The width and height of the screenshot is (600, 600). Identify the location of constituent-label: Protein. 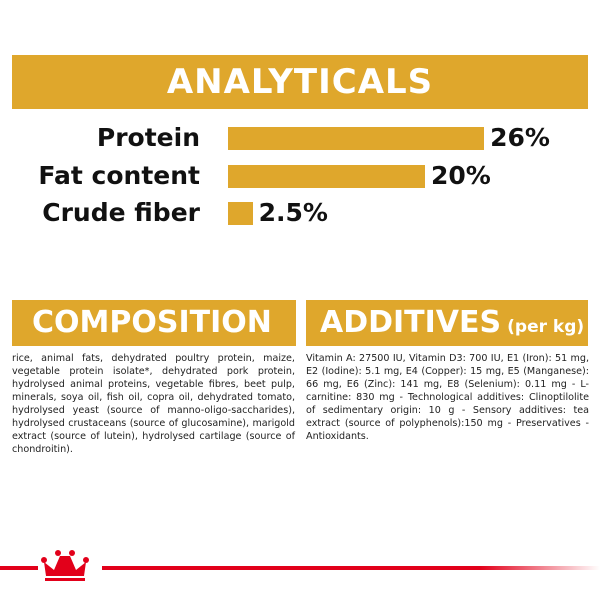
(148, 137).